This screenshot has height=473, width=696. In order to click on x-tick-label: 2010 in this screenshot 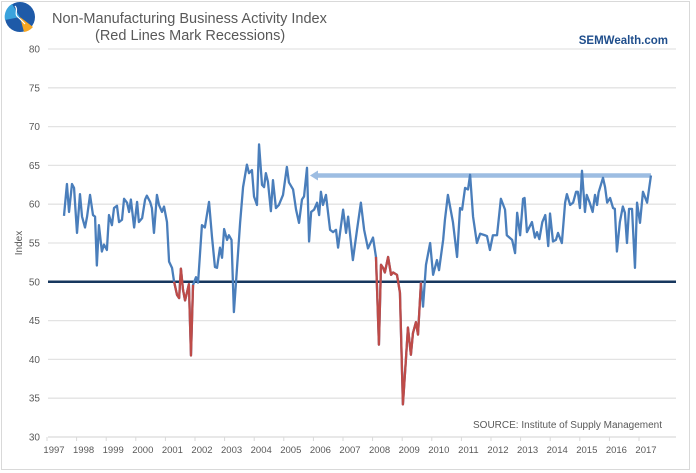, I will do `click(438, 450)`.